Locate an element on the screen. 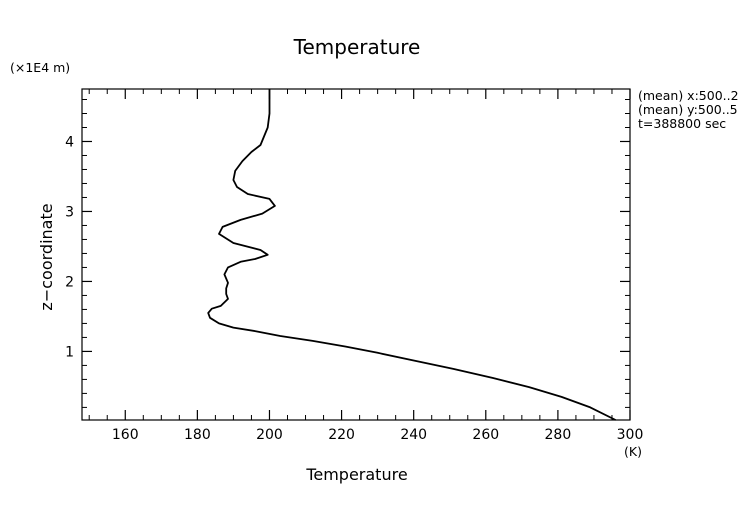 This screenshot has width=752, height=532. x-axis-label: Temperature is located at coordinates (356, 474).